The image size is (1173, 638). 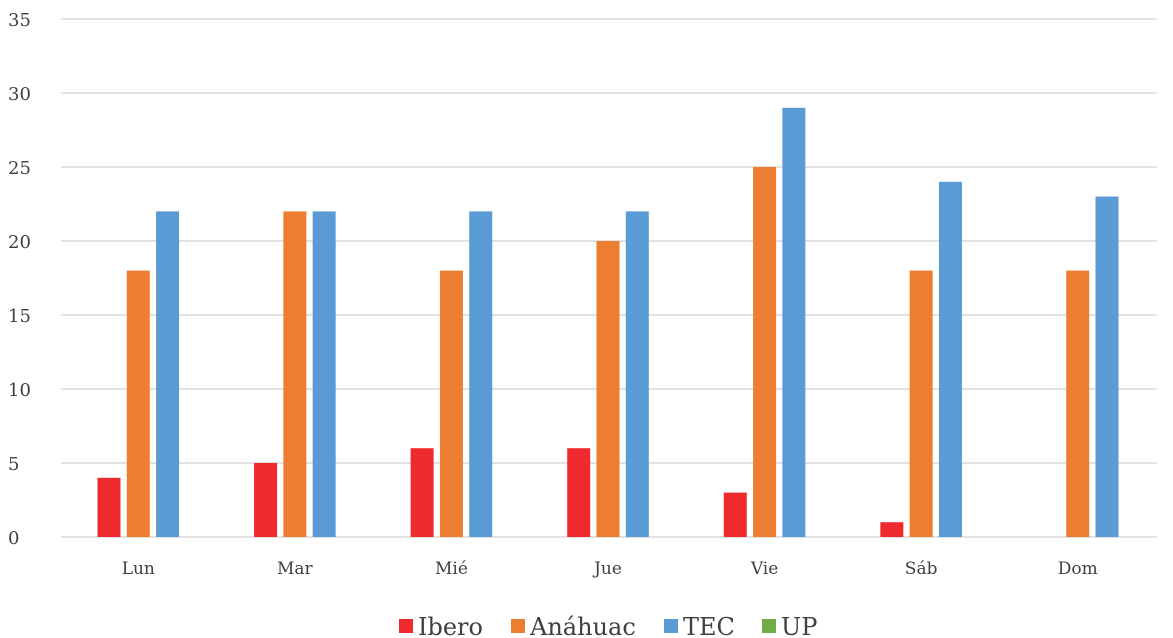 I want to click on y-tick-label: 30, so click(x=19, y=94).